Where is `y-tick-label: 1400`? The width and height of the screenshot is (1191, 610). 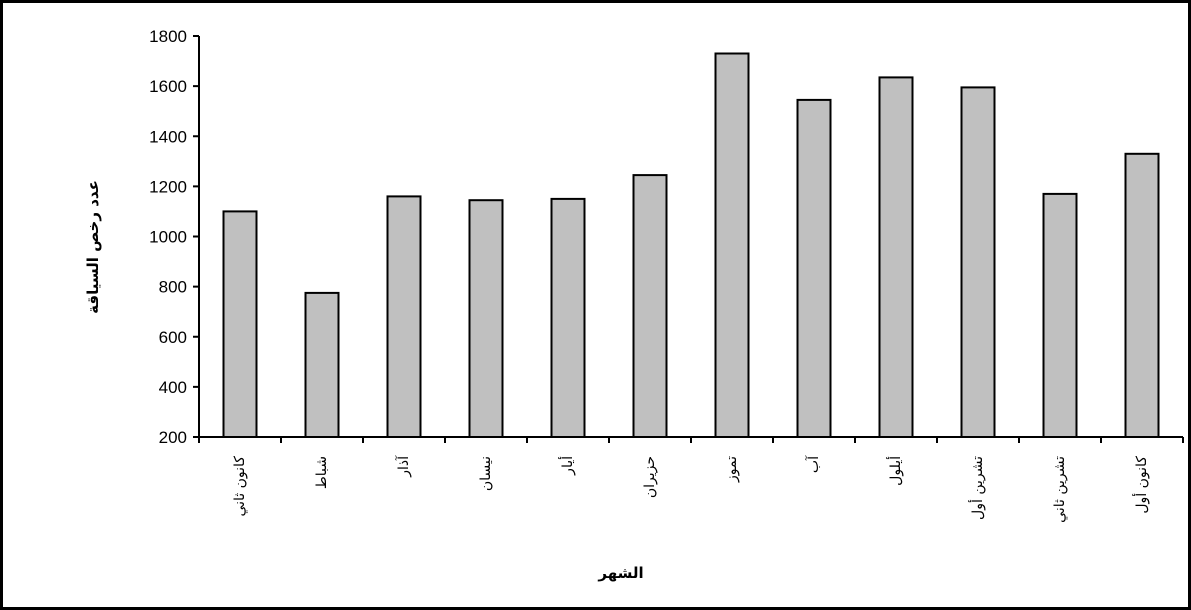 y-tick-label: 1400 is located at coordinates (168, 136).